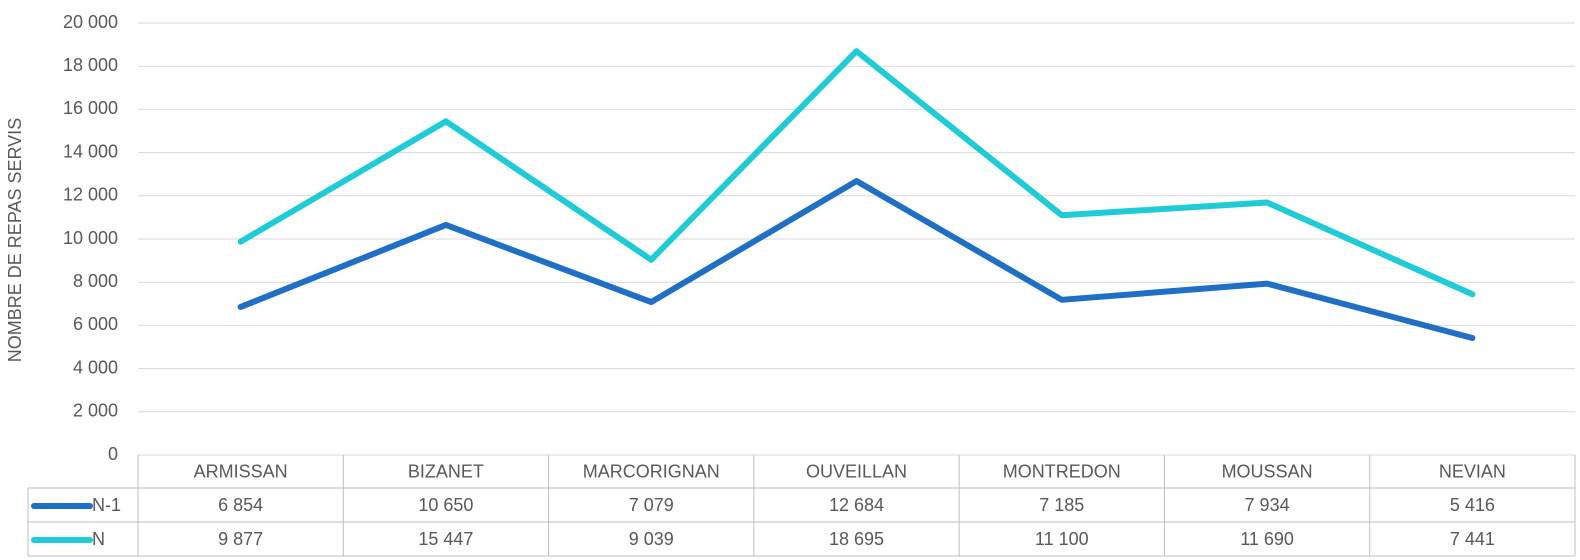  What do you see at coordinates (95, 281) in the screenshot?
I see `y-tick-label: 8 000` at bounding box center [95, 281].